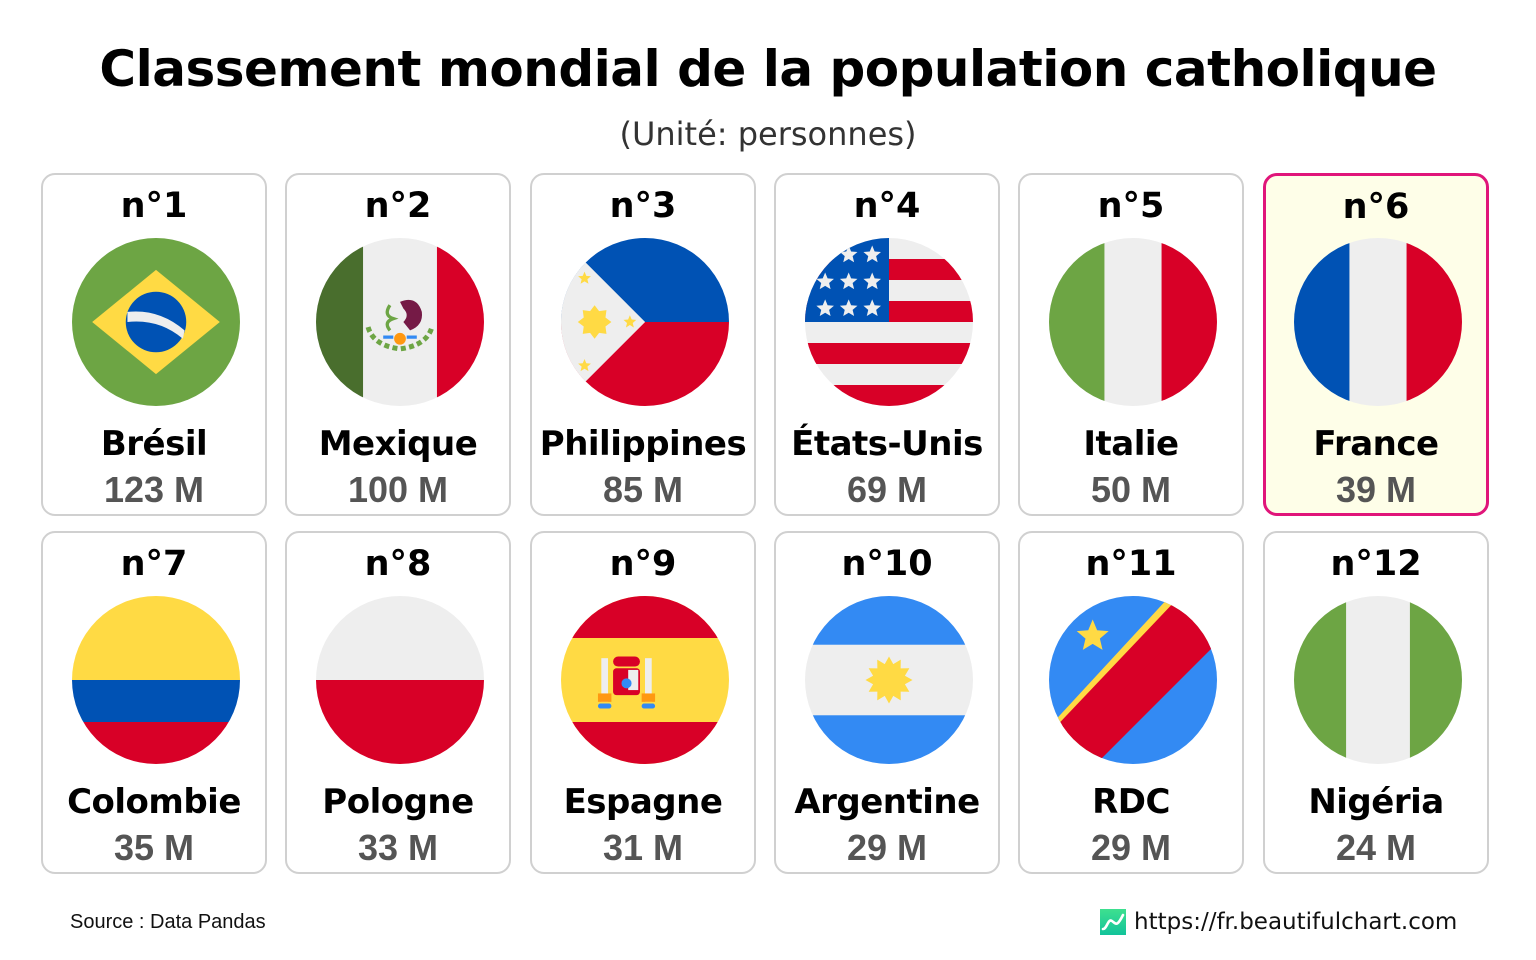 The image size is (1536, 960). What do you see at coordinates (398, 802) in the screenshot?
I see `country-name: Pologne` at bounding box center [398, 802].